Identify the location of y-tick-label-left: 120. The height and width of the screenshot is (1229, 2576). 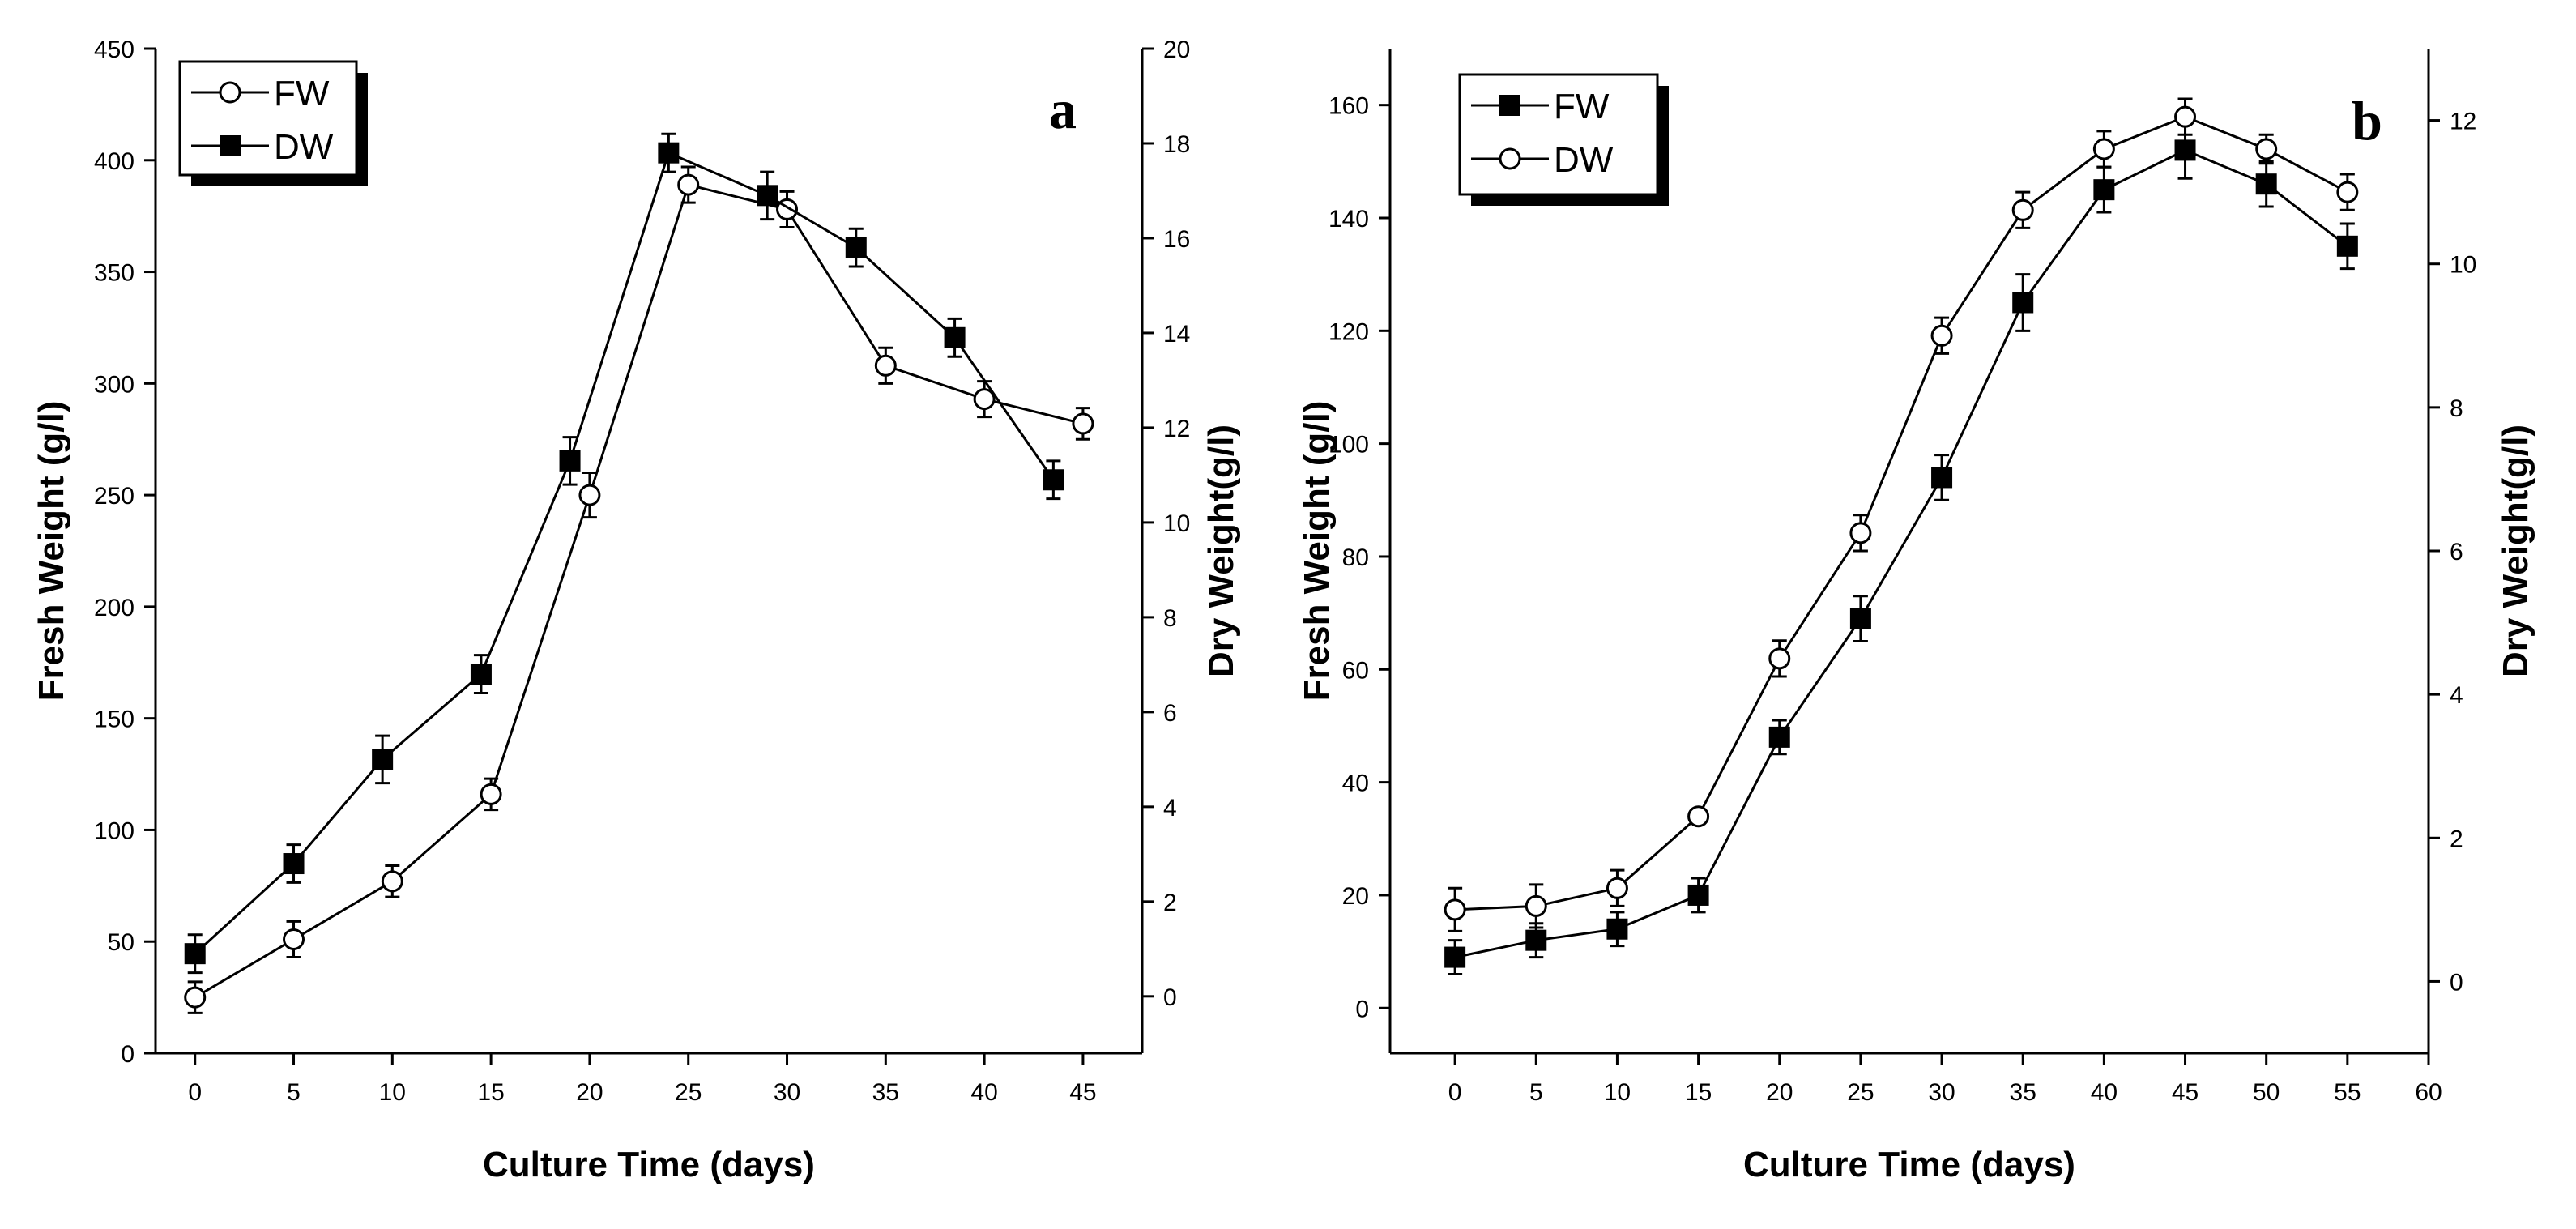
(1349, 331).